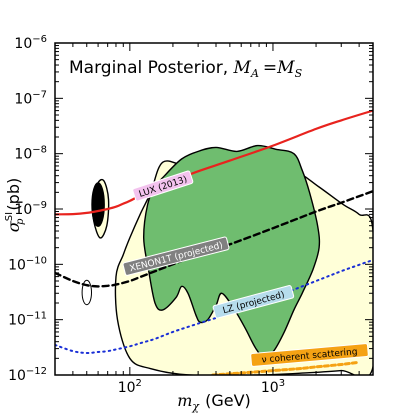 The image size is (415, 420). Describe the element at coordinates (286, 367) in the screenshot. I see `series-coherent-scattering` at that location.